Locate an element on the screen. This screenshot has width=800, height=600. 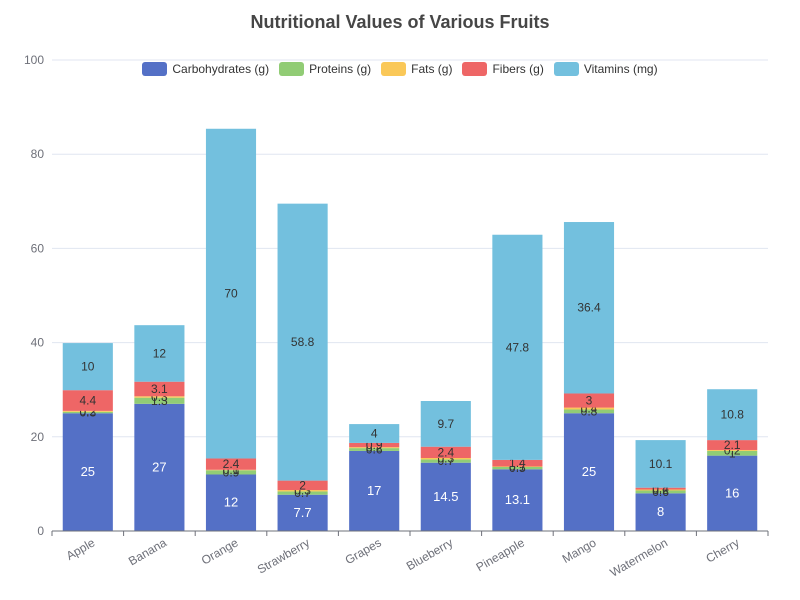
y-tick-label: 60 is located at coordinates (38, 248).